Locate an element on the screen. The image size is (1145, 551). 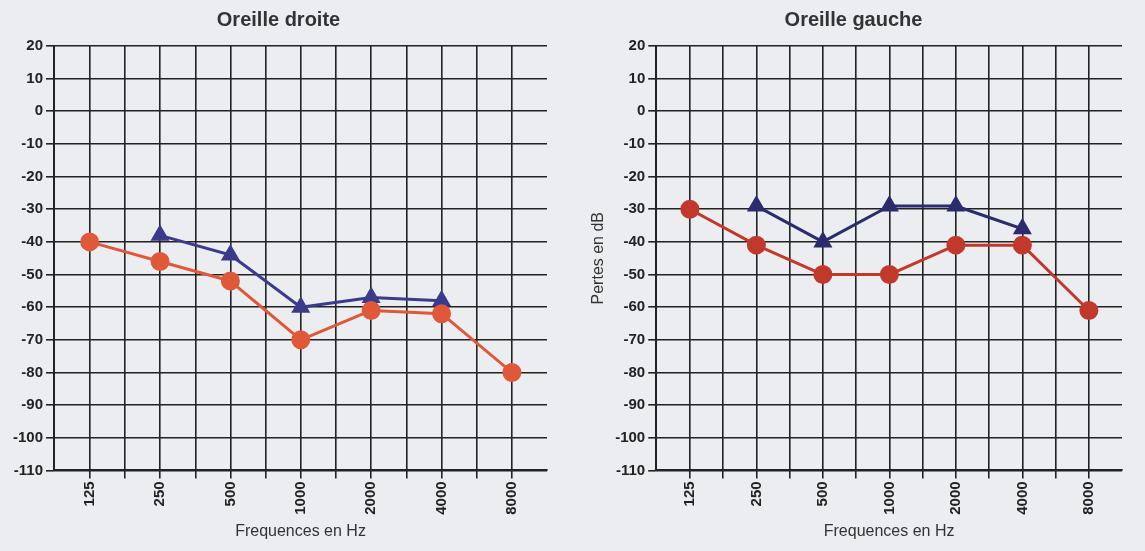
y-axis-title: Pertes en dB is located at coordinates (598, 258).